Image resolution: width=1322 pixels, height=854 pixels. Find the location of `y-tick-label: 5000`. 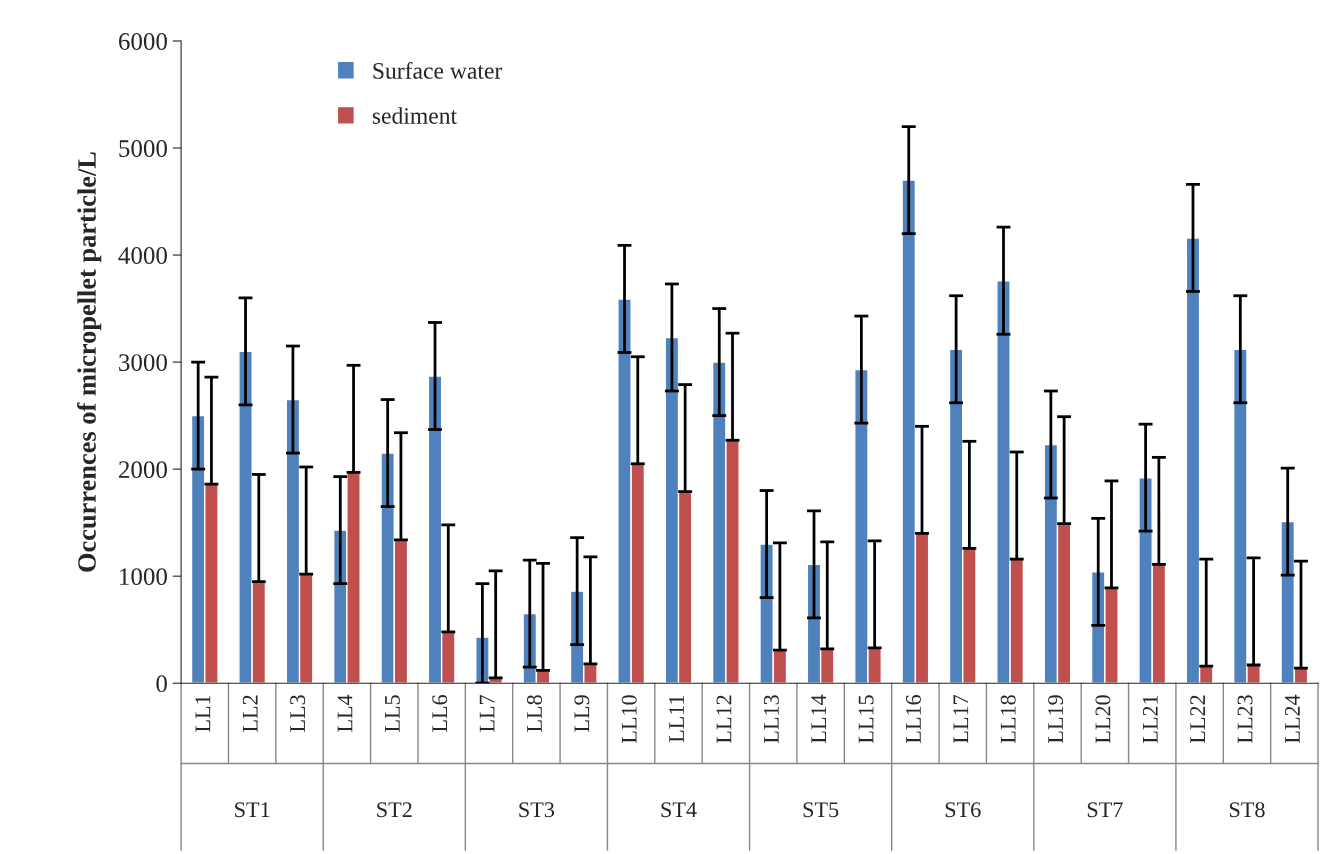

y-tick-label: 5000 is located at coordinates (143, 148).